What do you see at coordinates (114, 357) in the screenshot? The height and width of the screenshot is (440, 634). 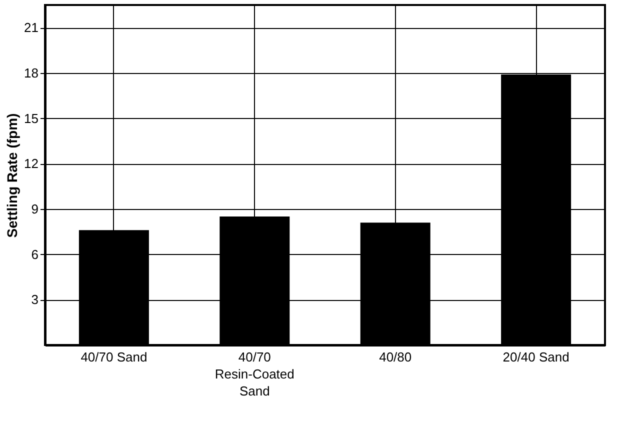 I see `x-tick-label: 40/70 Sand` at bounding box center [114, 357].